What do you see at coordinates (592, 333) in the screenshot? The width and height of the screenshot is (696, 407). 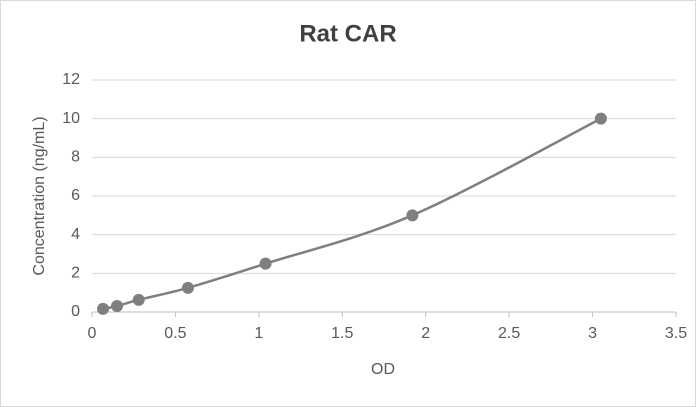 I see `x-tick-label: 3` at bounding box center [592, 333].